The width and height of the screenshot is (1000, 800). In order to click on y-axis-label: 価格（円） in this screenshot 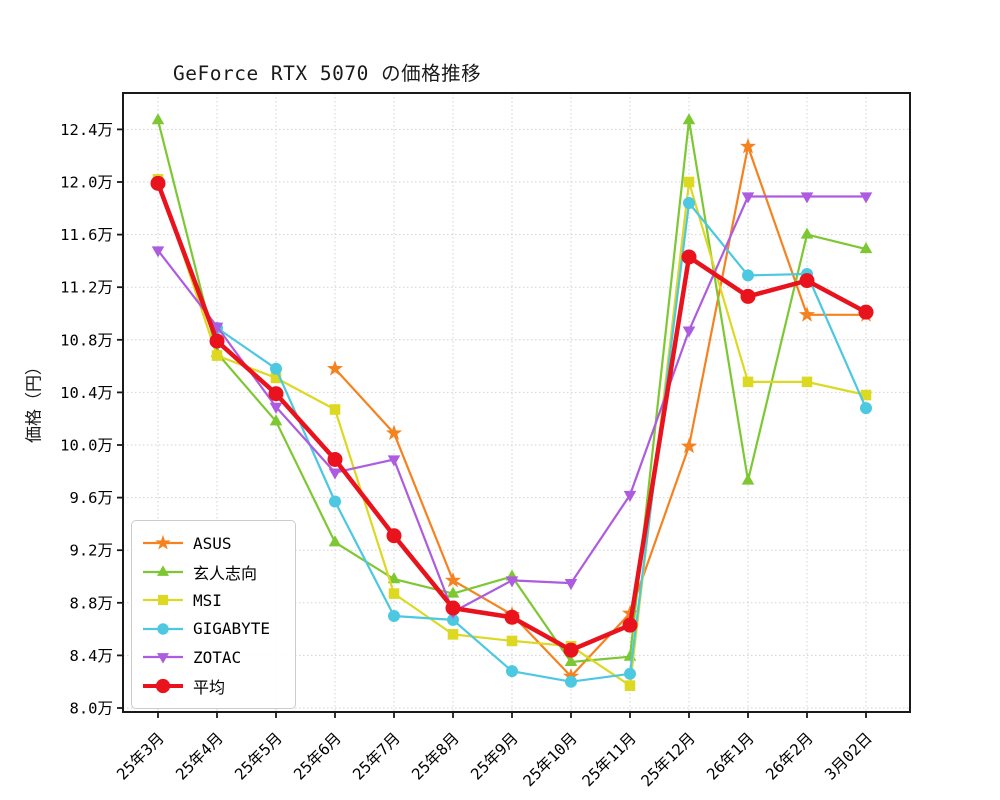, I will do `click(34, 400)`.